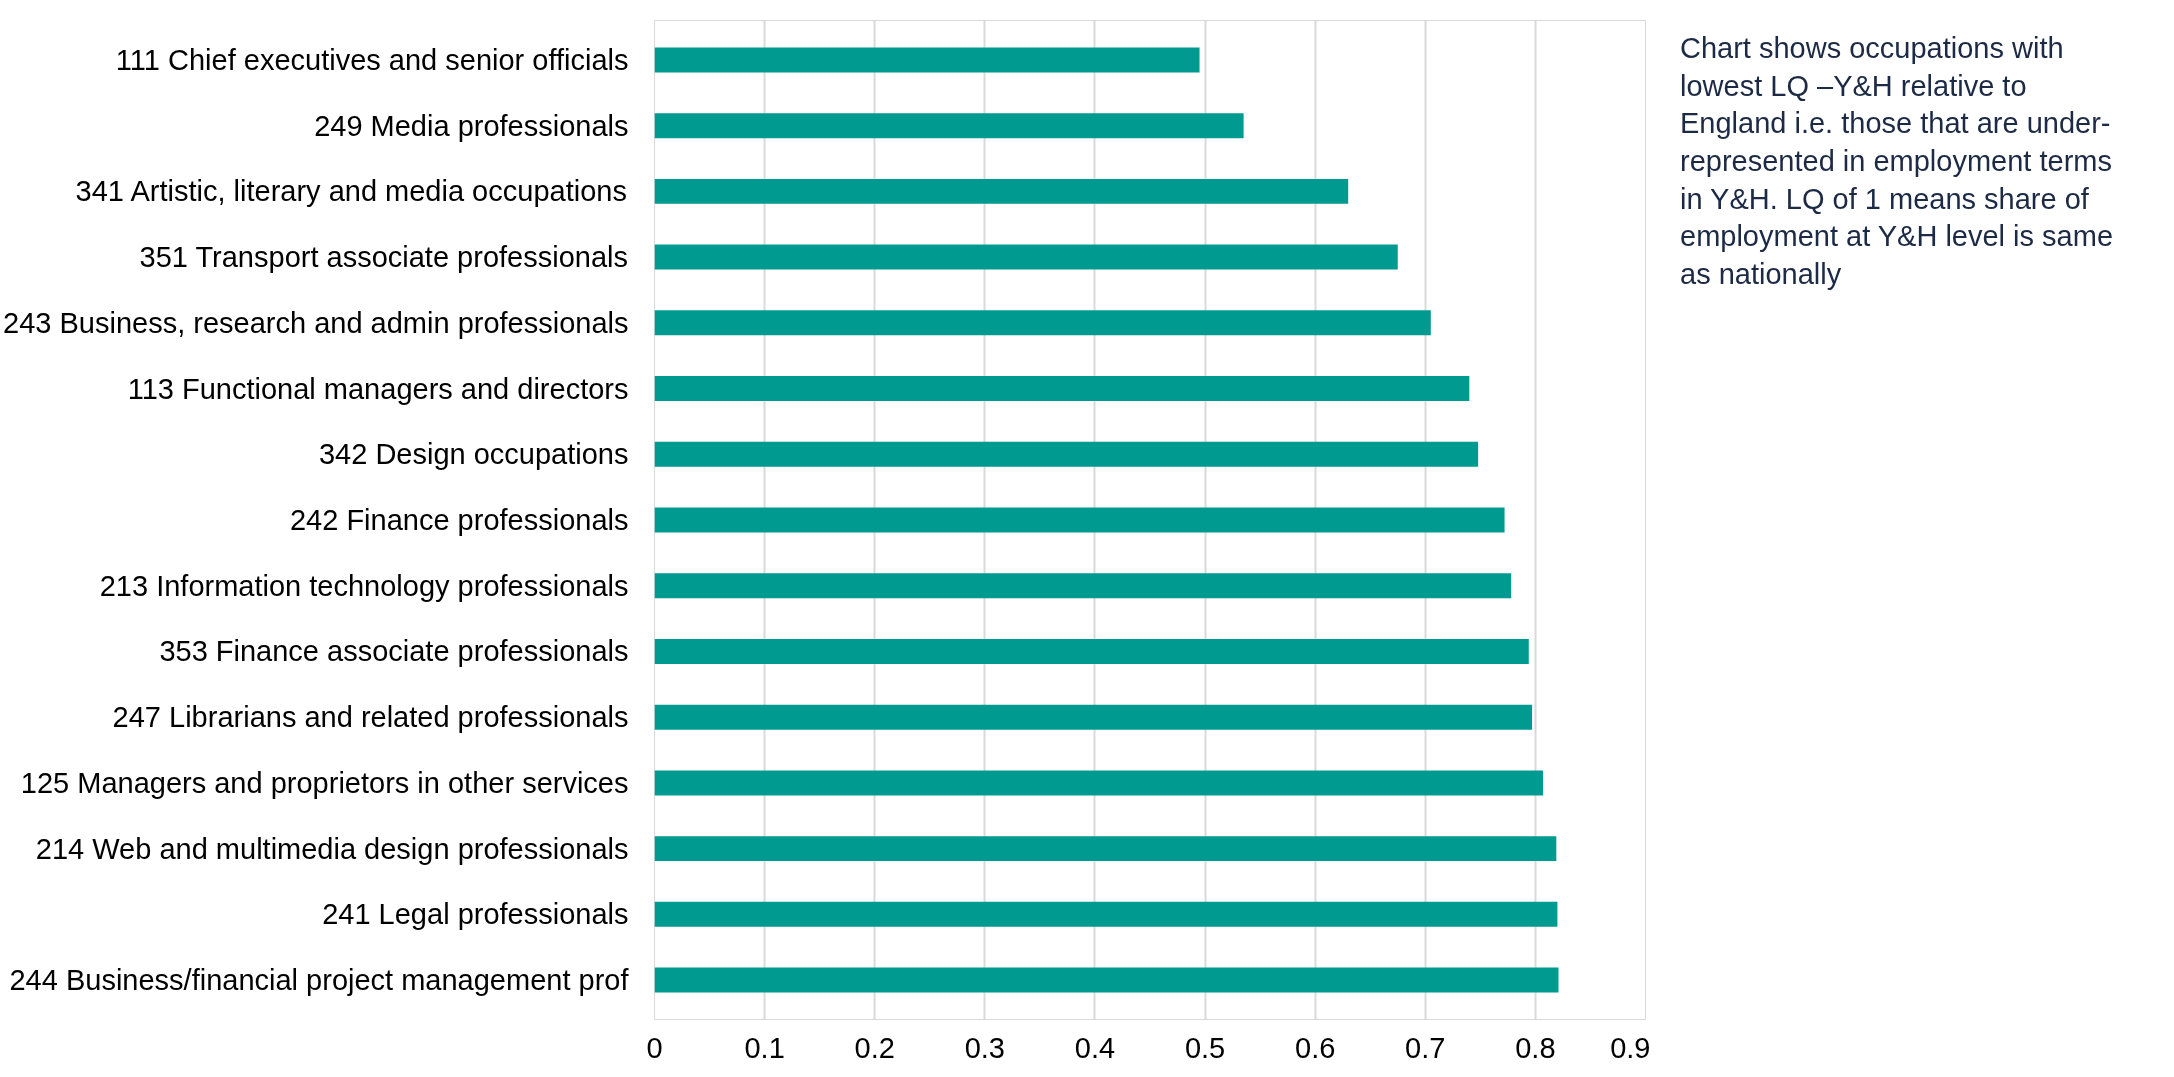 The image size is (2174, 1077). Describe the element at coordinates (984, 1047) in the screenshot. I see `x-tick-label: 0.3` at that location.